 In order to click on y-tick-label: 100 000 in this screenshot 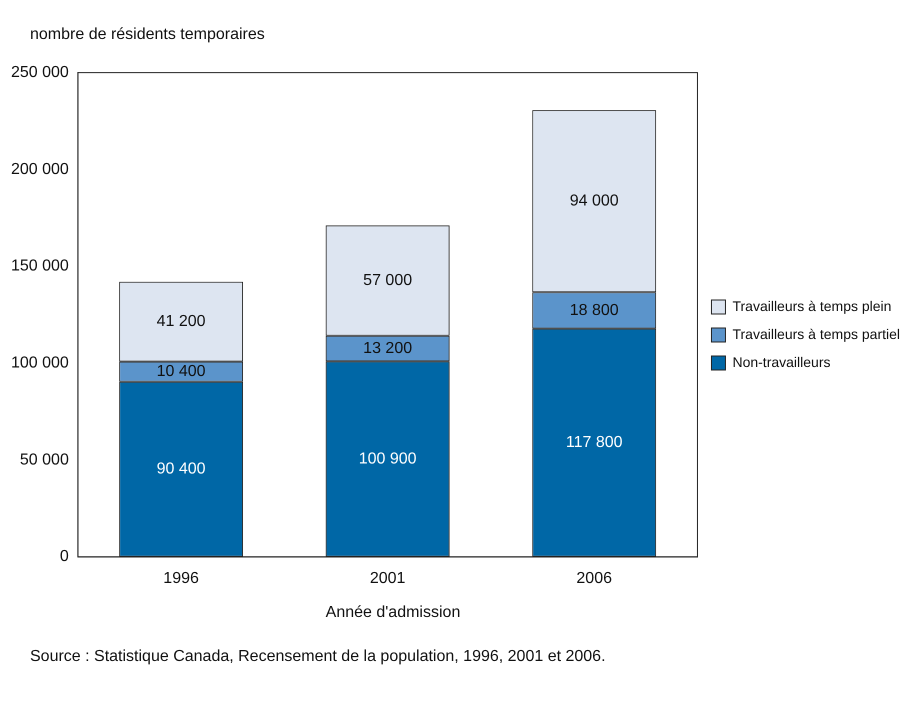, I will do `click(39, 363)`.